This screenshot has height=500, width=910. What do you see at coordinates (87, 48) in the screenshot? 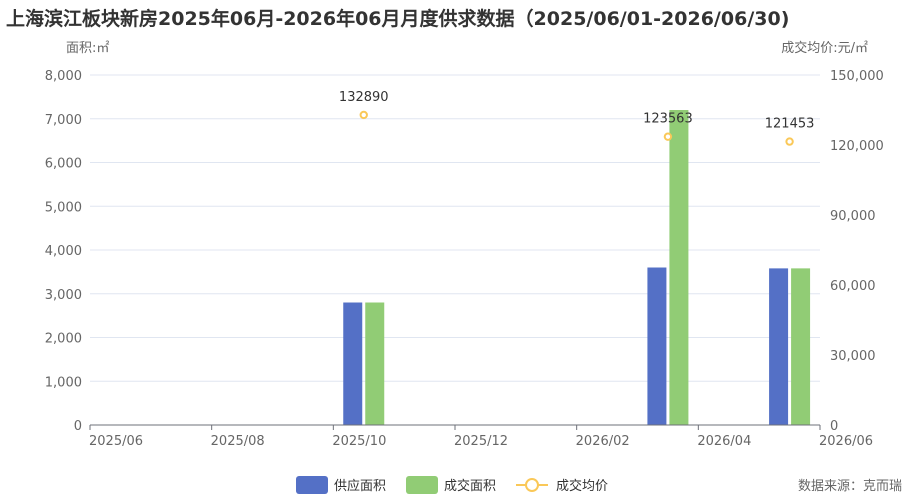
I see `y-left-axis-label: 面积:㎡` at bounding box center [87, 48].